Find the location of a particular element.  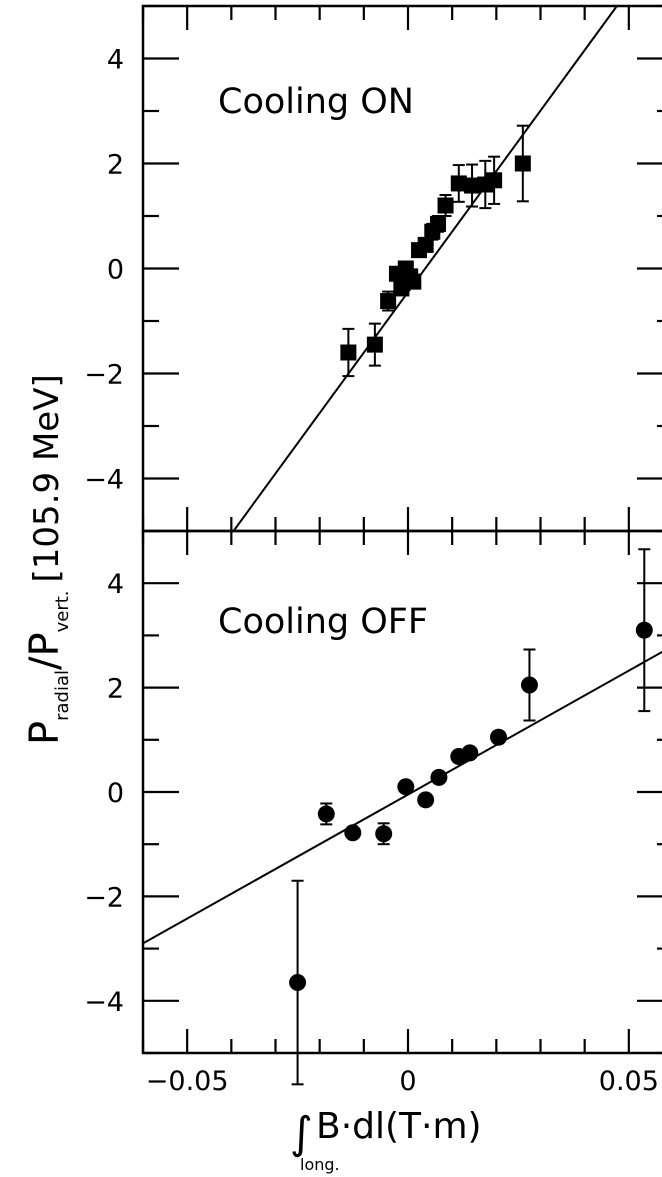

top-y-tick-label: 0 is located at coordinates (115, 270).